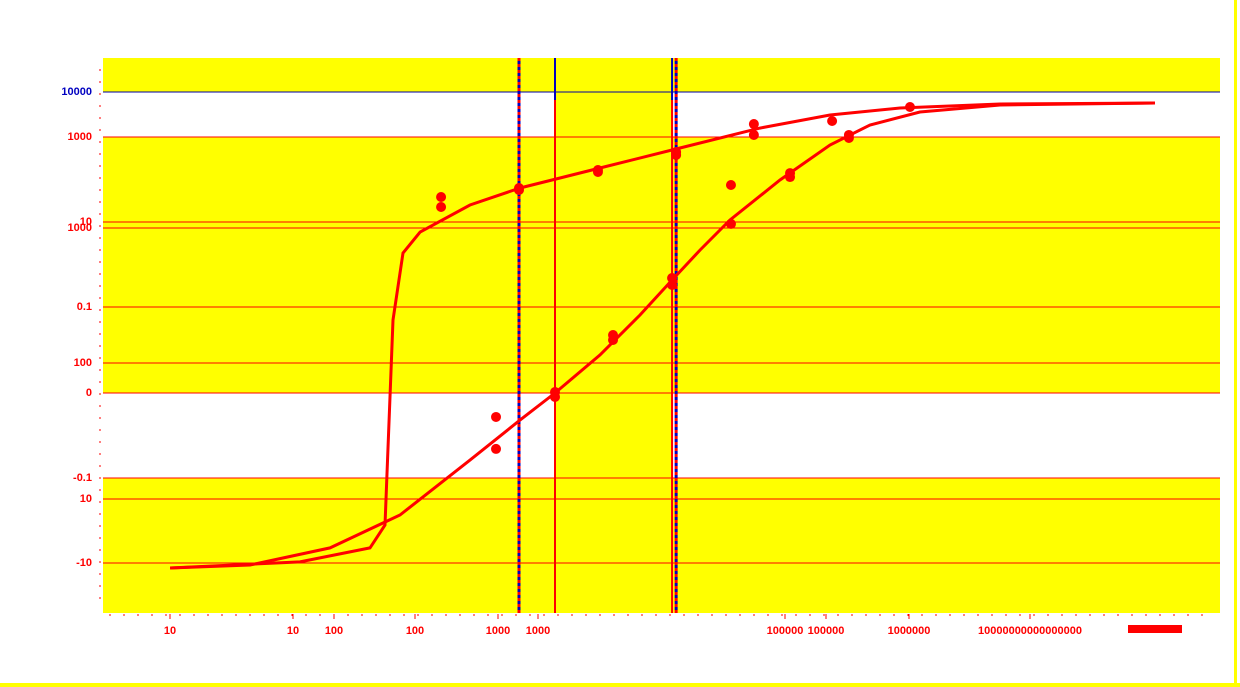  What do you see at coordinates (1030, 631) in the screenshot?
I see `x-tick-label: 10000000000000000` at bounding box center [1030, 631].